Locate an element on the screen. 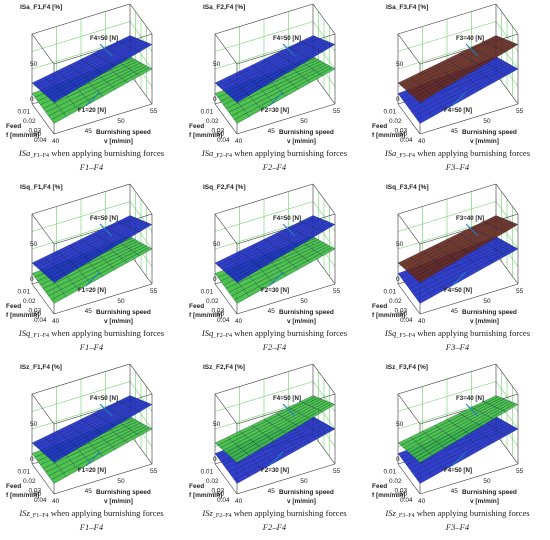 The image size is (550, 540). caption-symbol: ISz is located at coordinates (207, 513).